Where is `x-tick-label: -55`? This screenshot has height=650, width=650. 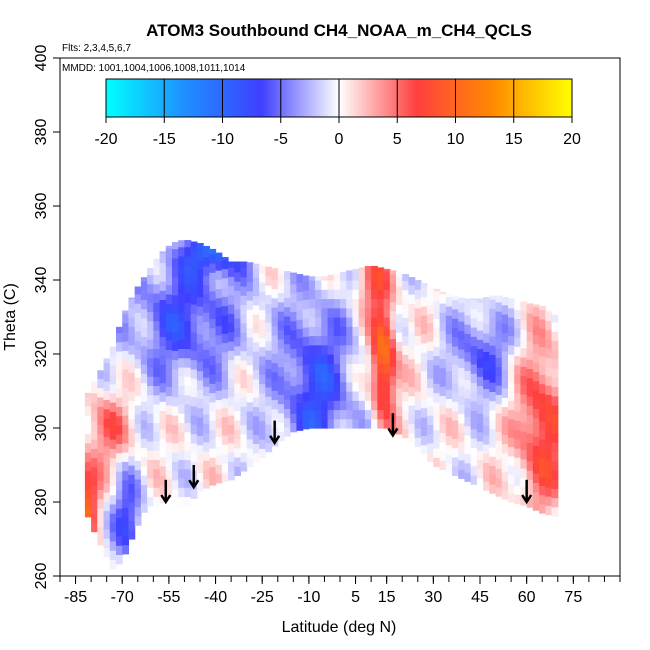
x-tick-label: -55 is located at coordinates (168, 597).